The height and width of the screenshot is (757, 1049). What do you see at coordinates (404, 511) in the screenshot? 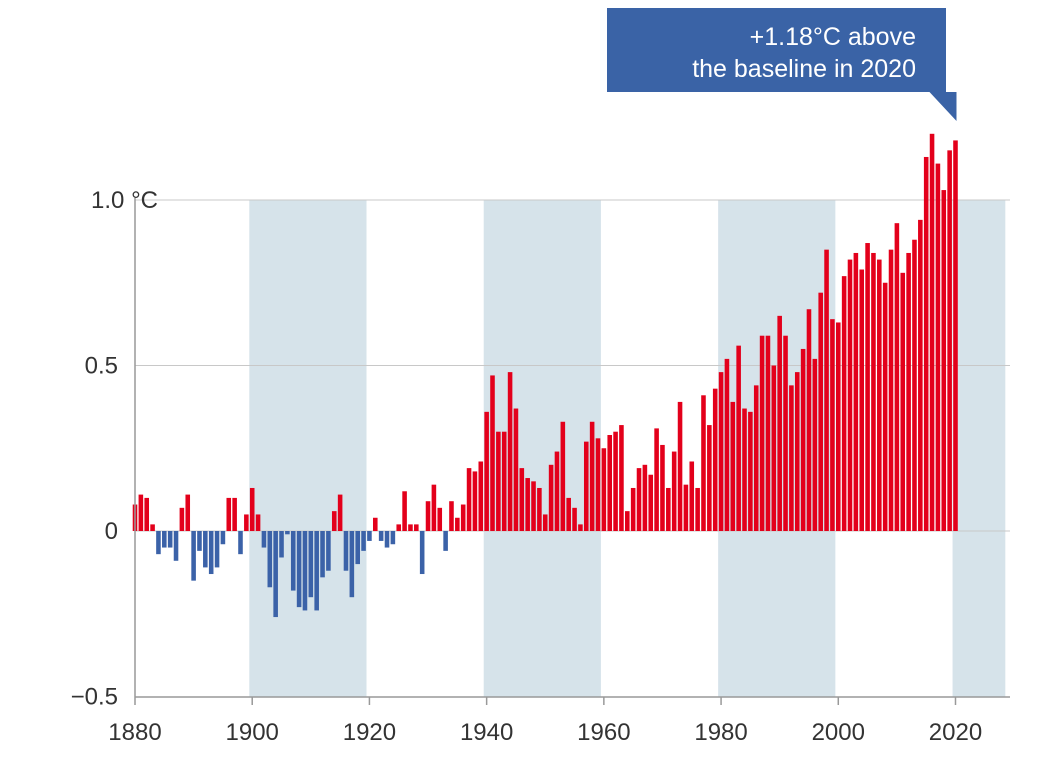
I see `bar-1926` at bounding box center [404, 511].